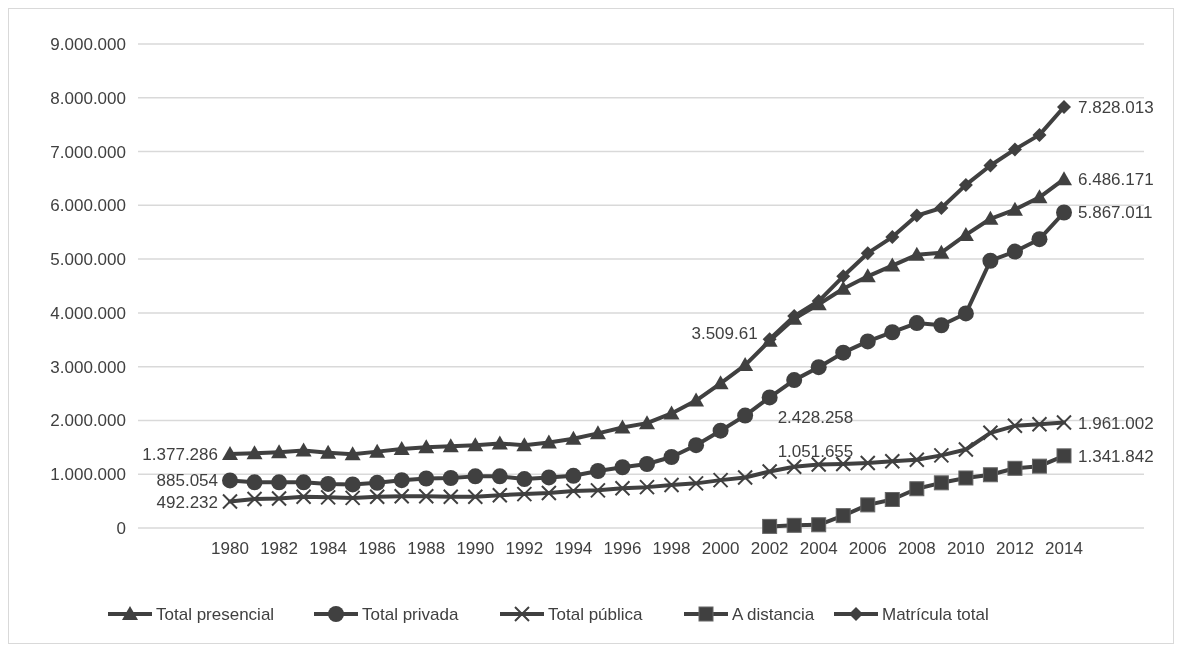  I want to click on y-tick-label: 3.000.000, so click(88, 367).